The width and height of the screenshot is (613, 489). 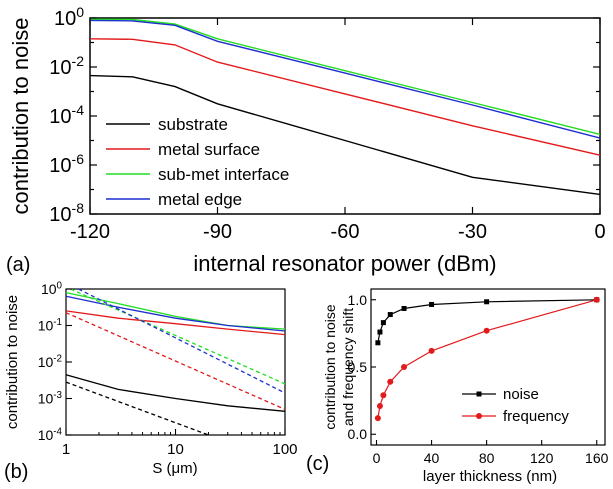 What do you see at coordinates (490, 476) in the screenshot?
I see `panel-c-xlabel: layer thickness (nm)` at bounding box center [490, 476].